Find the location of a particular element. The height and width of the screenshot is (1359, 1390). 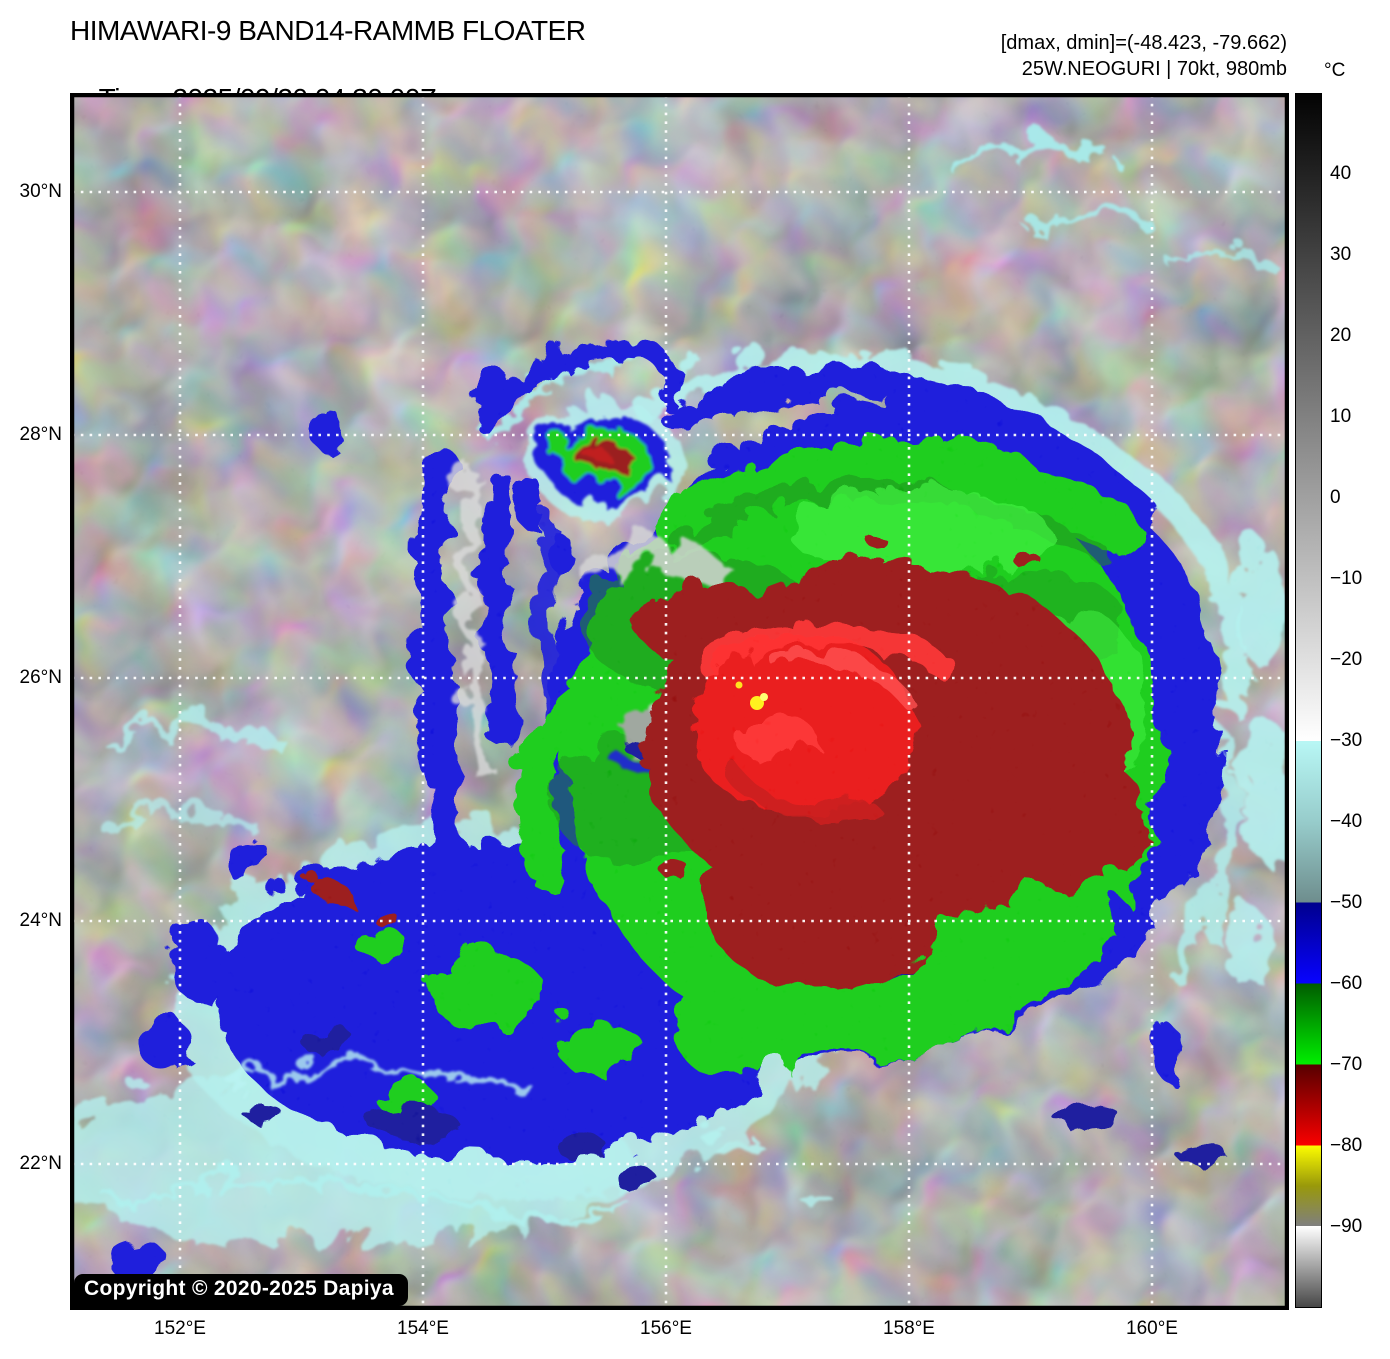

colorbar-tick-label: 40 is located at coordinates (1341, 173).